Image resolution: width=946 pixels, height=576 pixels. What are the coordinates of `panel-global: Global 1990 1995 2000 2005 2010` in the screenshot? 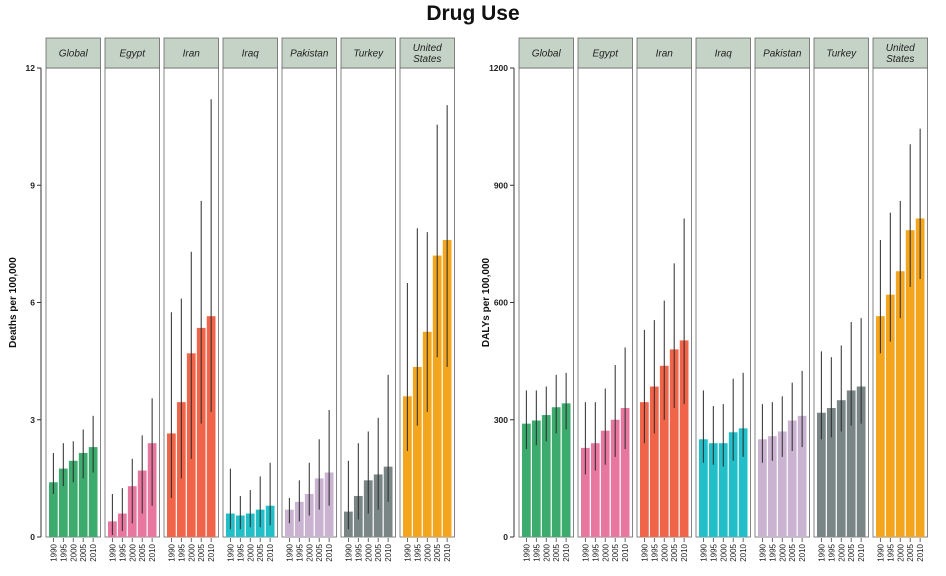 It's located at (546, 299).